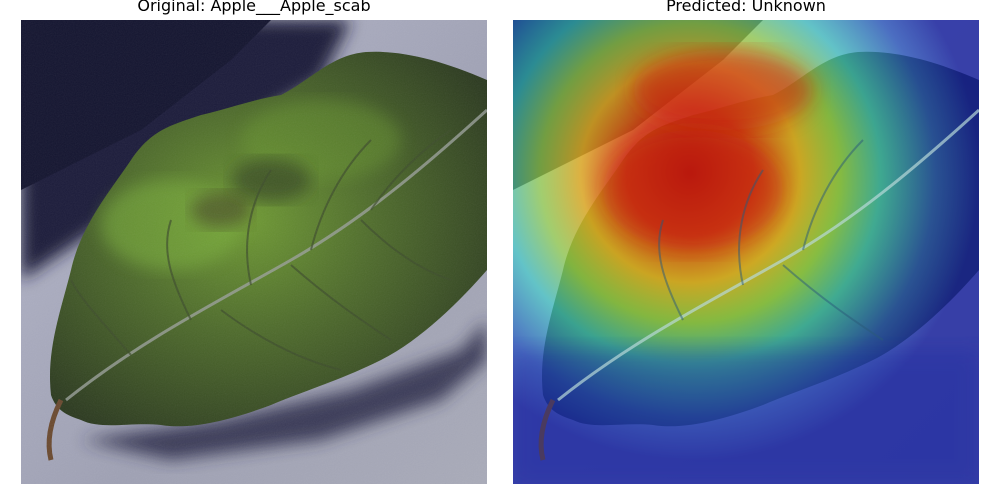  I want to click on leaf-stem, so click(547, 429).